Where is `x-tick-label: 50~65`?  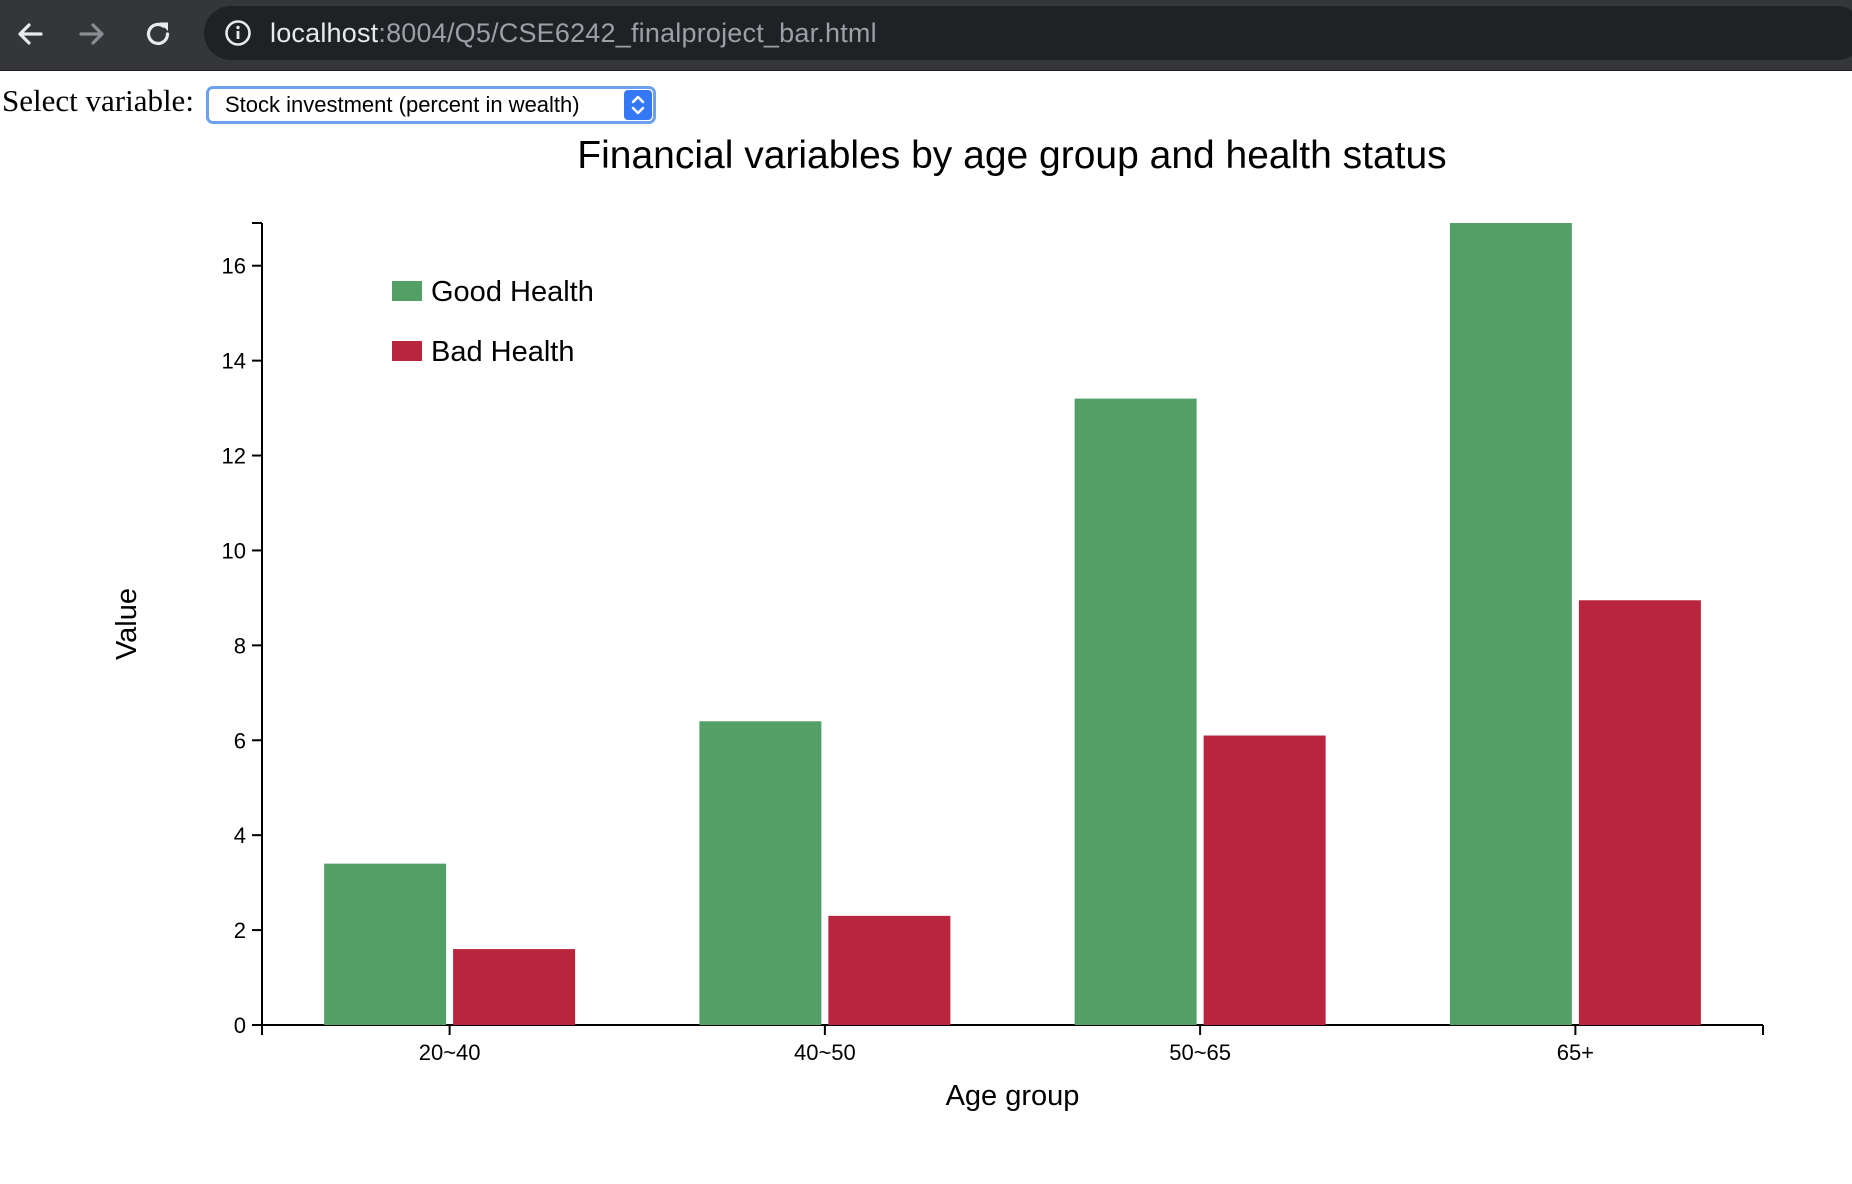
x-tick-label: 50~65 is located at coordinates (1200, 1052).